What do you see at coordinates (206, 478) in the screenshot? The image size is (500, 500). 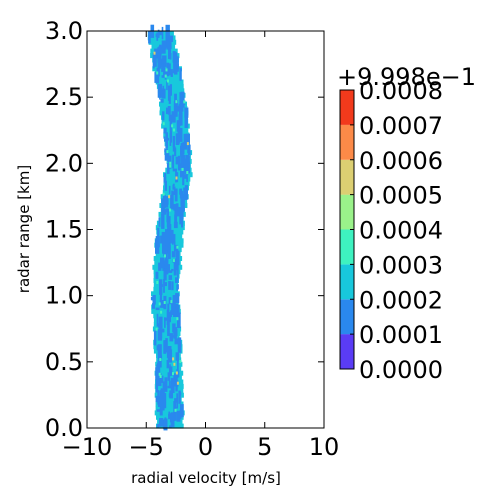 I see `x-axis-label: radial velocity [m/s]` at bounding box center [206, 478].